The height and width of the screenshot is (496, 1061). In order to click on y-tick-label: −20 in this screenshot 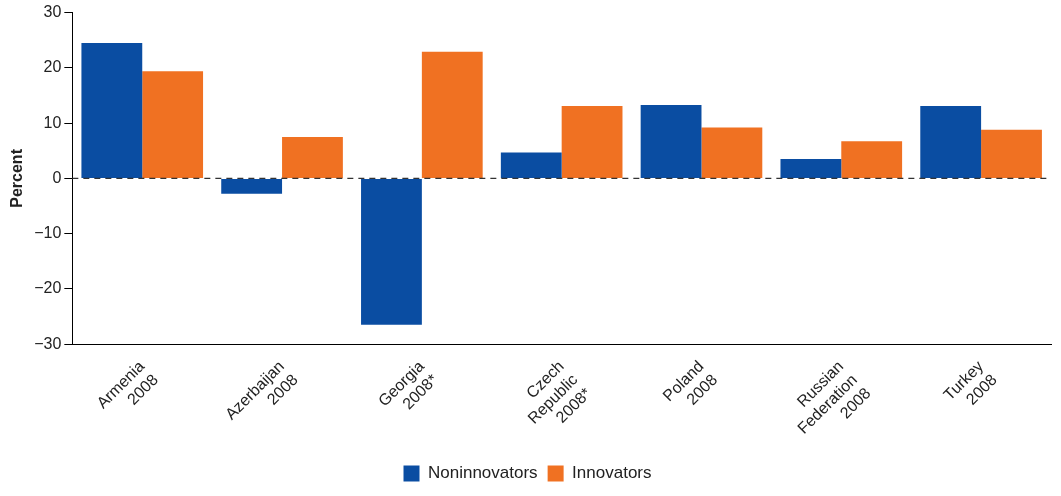, I will do `click(48, 288)`.